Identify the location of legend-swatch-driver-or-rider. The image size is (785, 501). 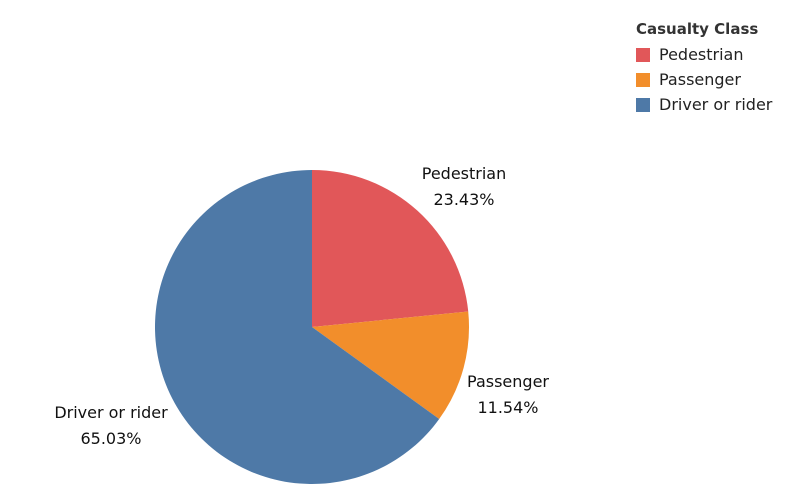
(643, 104).